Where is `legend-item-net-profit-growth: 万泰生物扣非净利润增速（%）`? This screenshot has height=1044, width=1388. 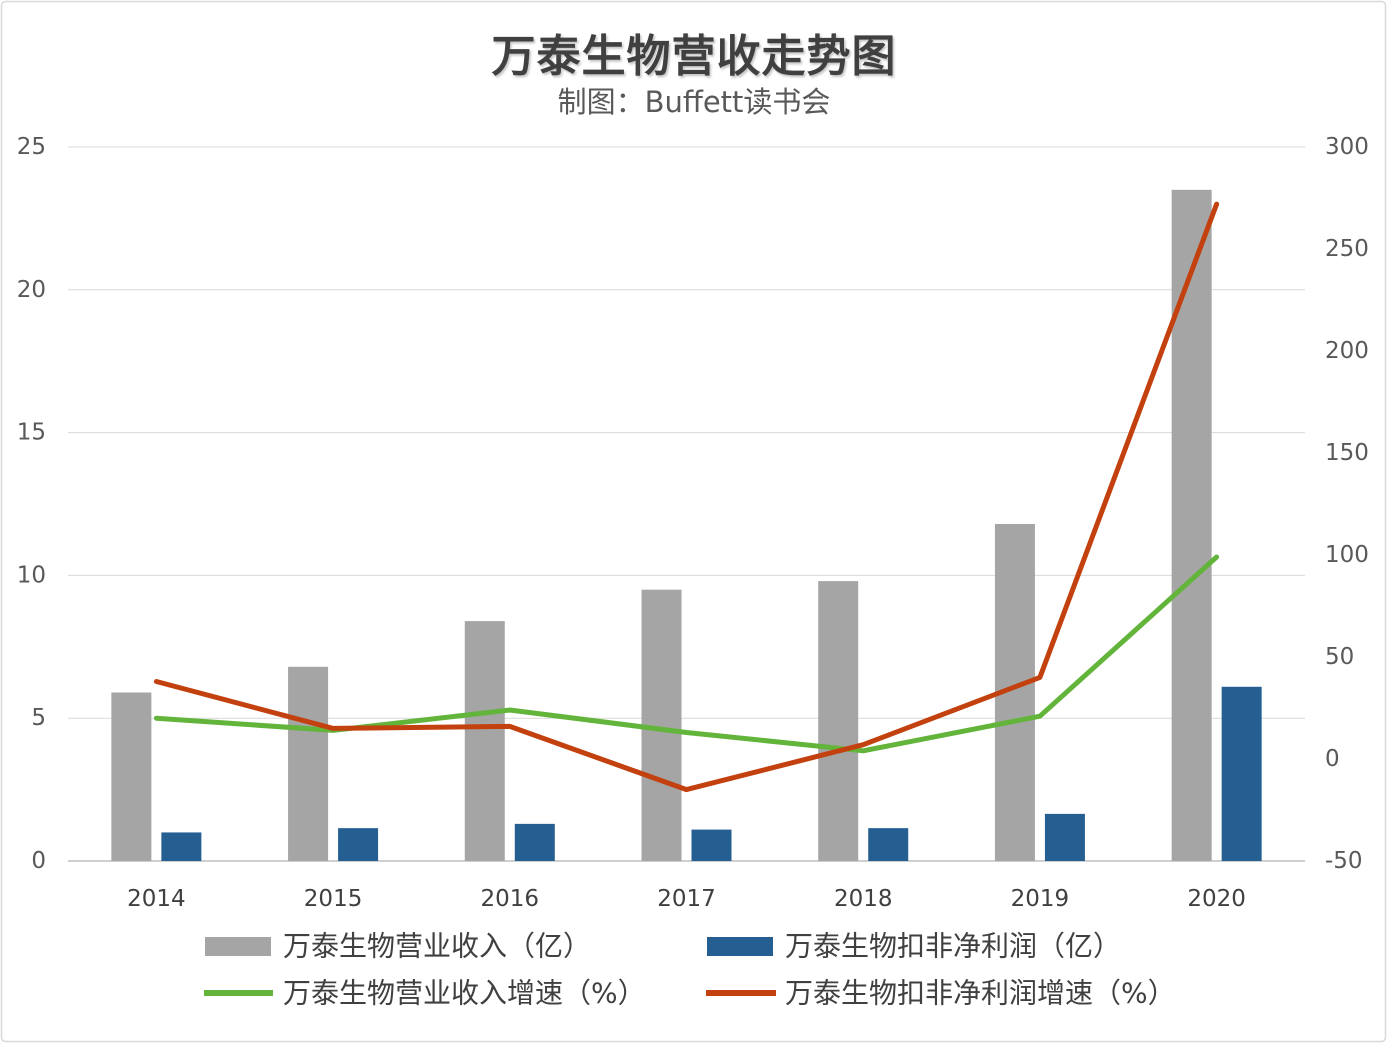
legend-item-net-profit-growth: 万泰生物扣非净利润增速（%） is located at coordinates (941, 993).